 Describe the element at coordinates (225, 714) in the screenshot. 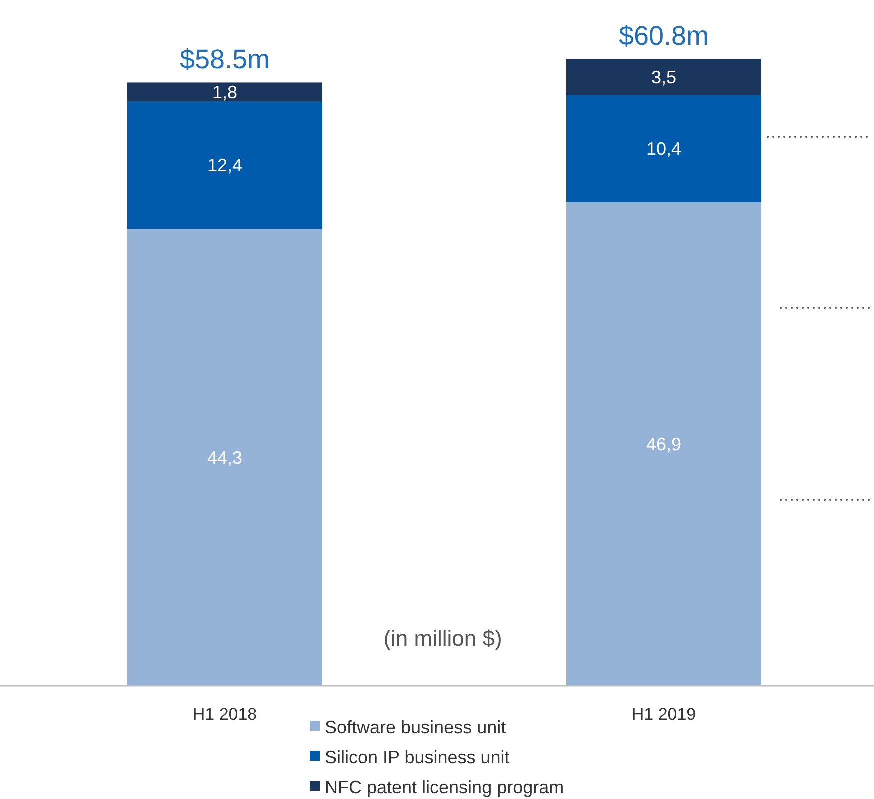

I see `x-tick-label: H1 2018` at that location.